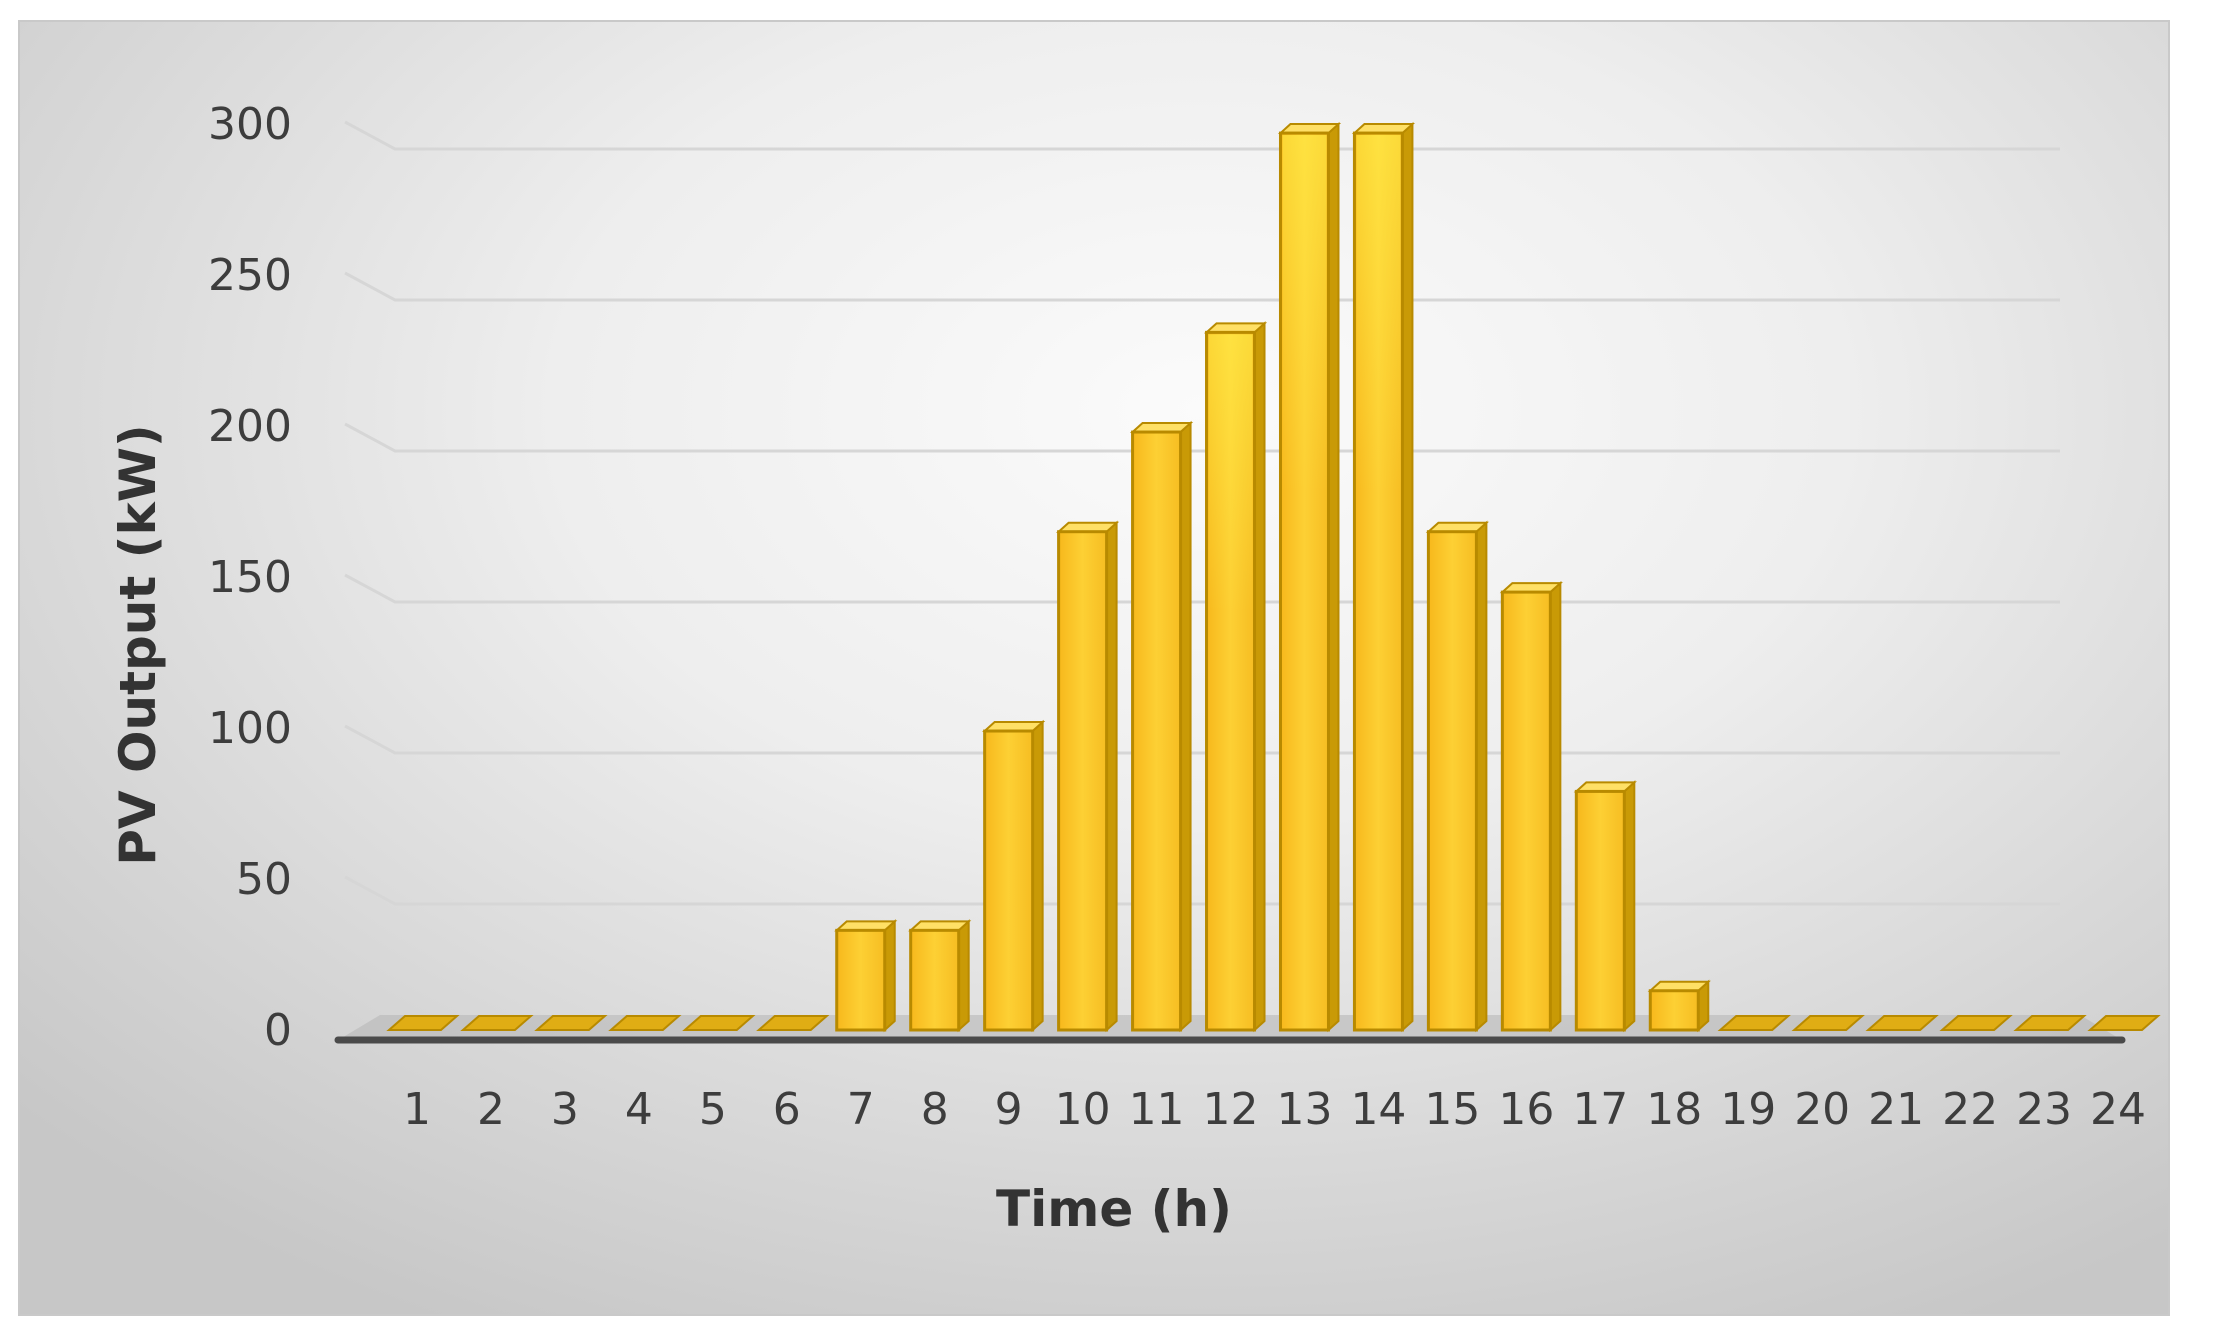 This screenshot has width=2228, height=1341. What do you see at coordinates (1009, 1109) in the screenshot?
I see `x-tick-label: 9` at bounding box center [1009, 1109].